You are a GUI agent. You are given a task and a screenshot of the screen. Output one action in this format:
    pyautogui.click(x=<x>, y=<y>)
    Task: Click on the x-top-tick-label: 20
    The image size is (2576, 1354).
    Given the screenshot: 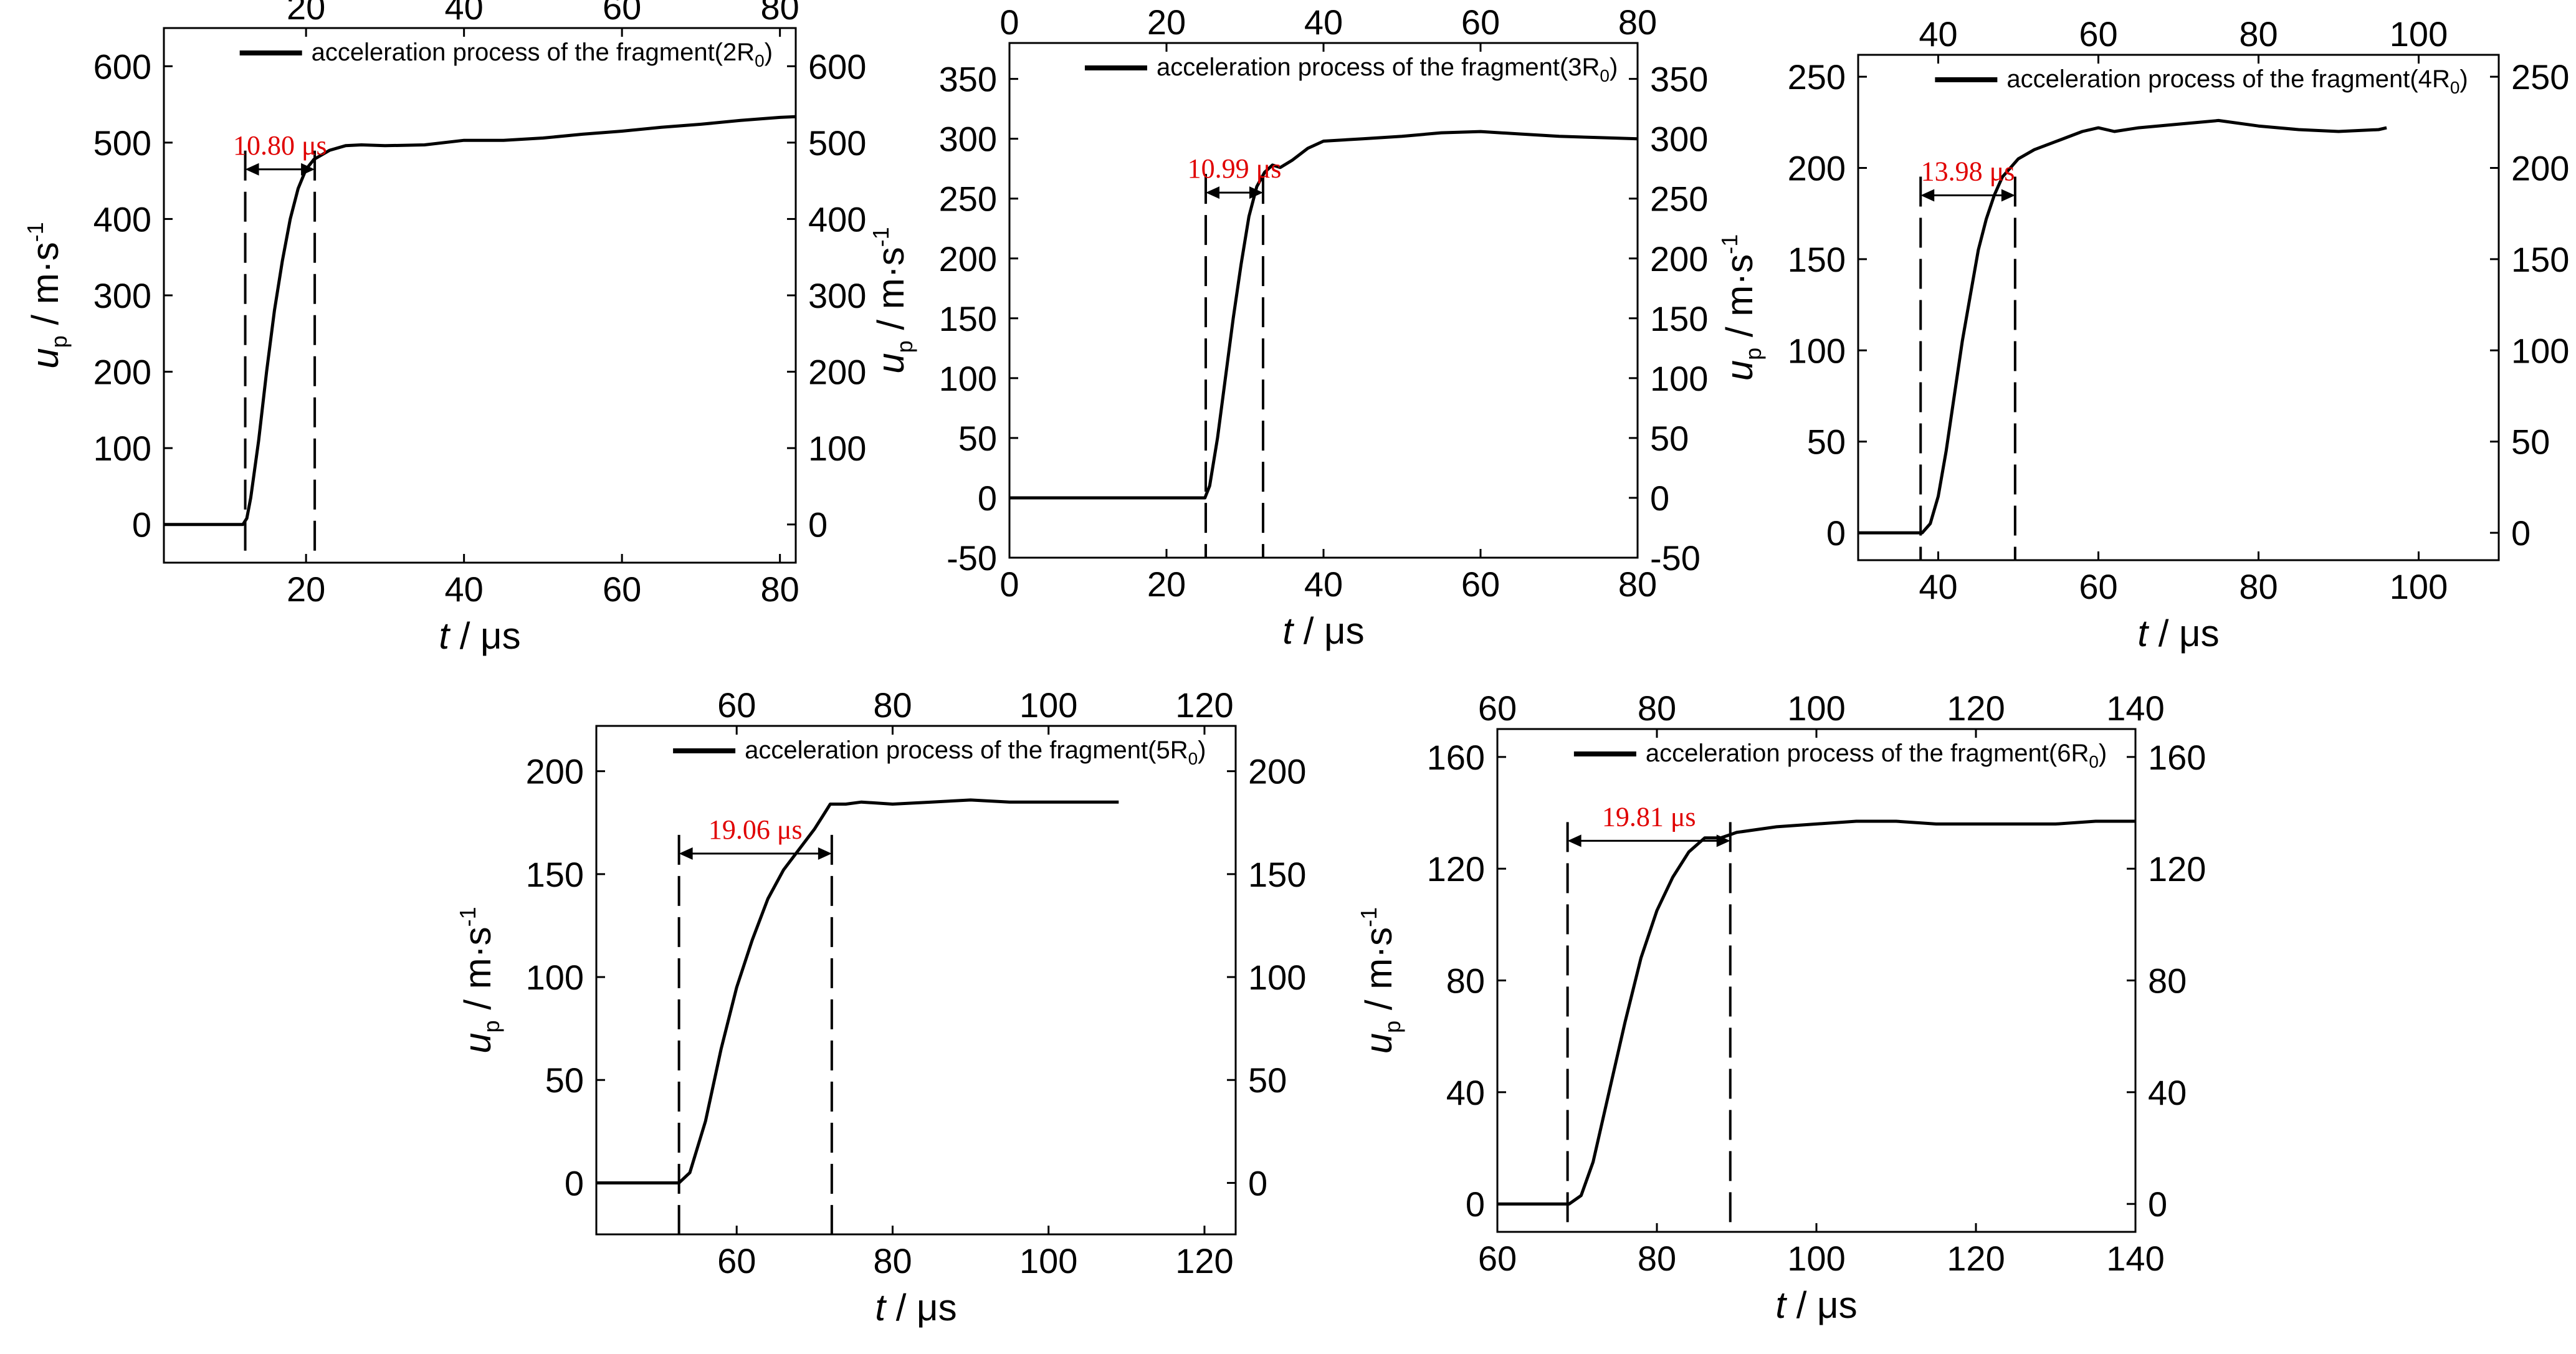 What is the action you would take?
    pyautogui.click(x=1166, y=22)
    